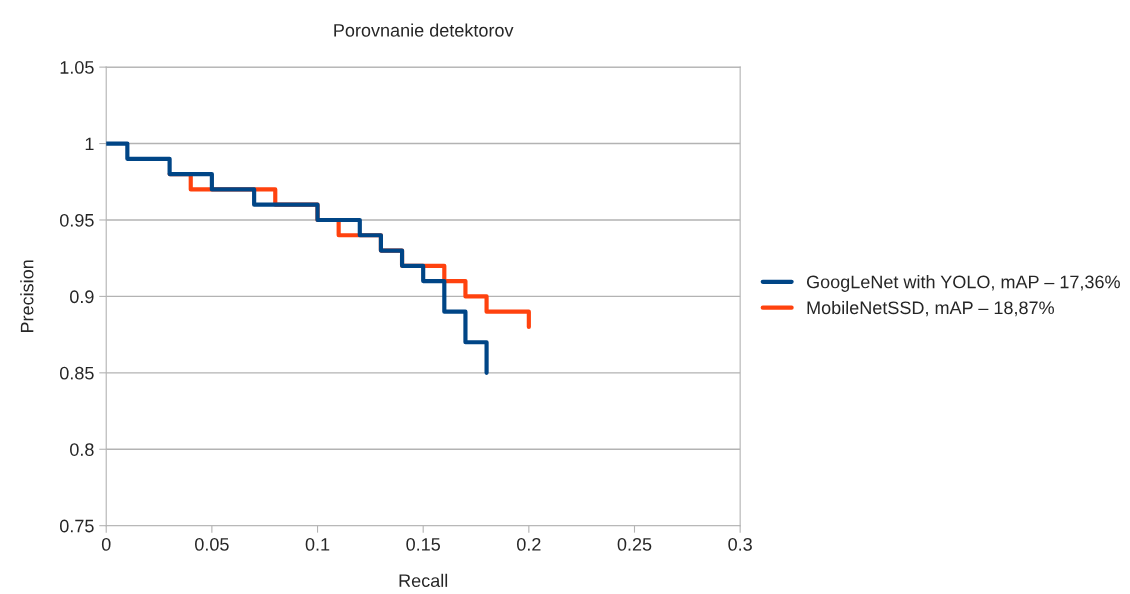  I want to click on x-tick-label: 0, so click(106, 544).